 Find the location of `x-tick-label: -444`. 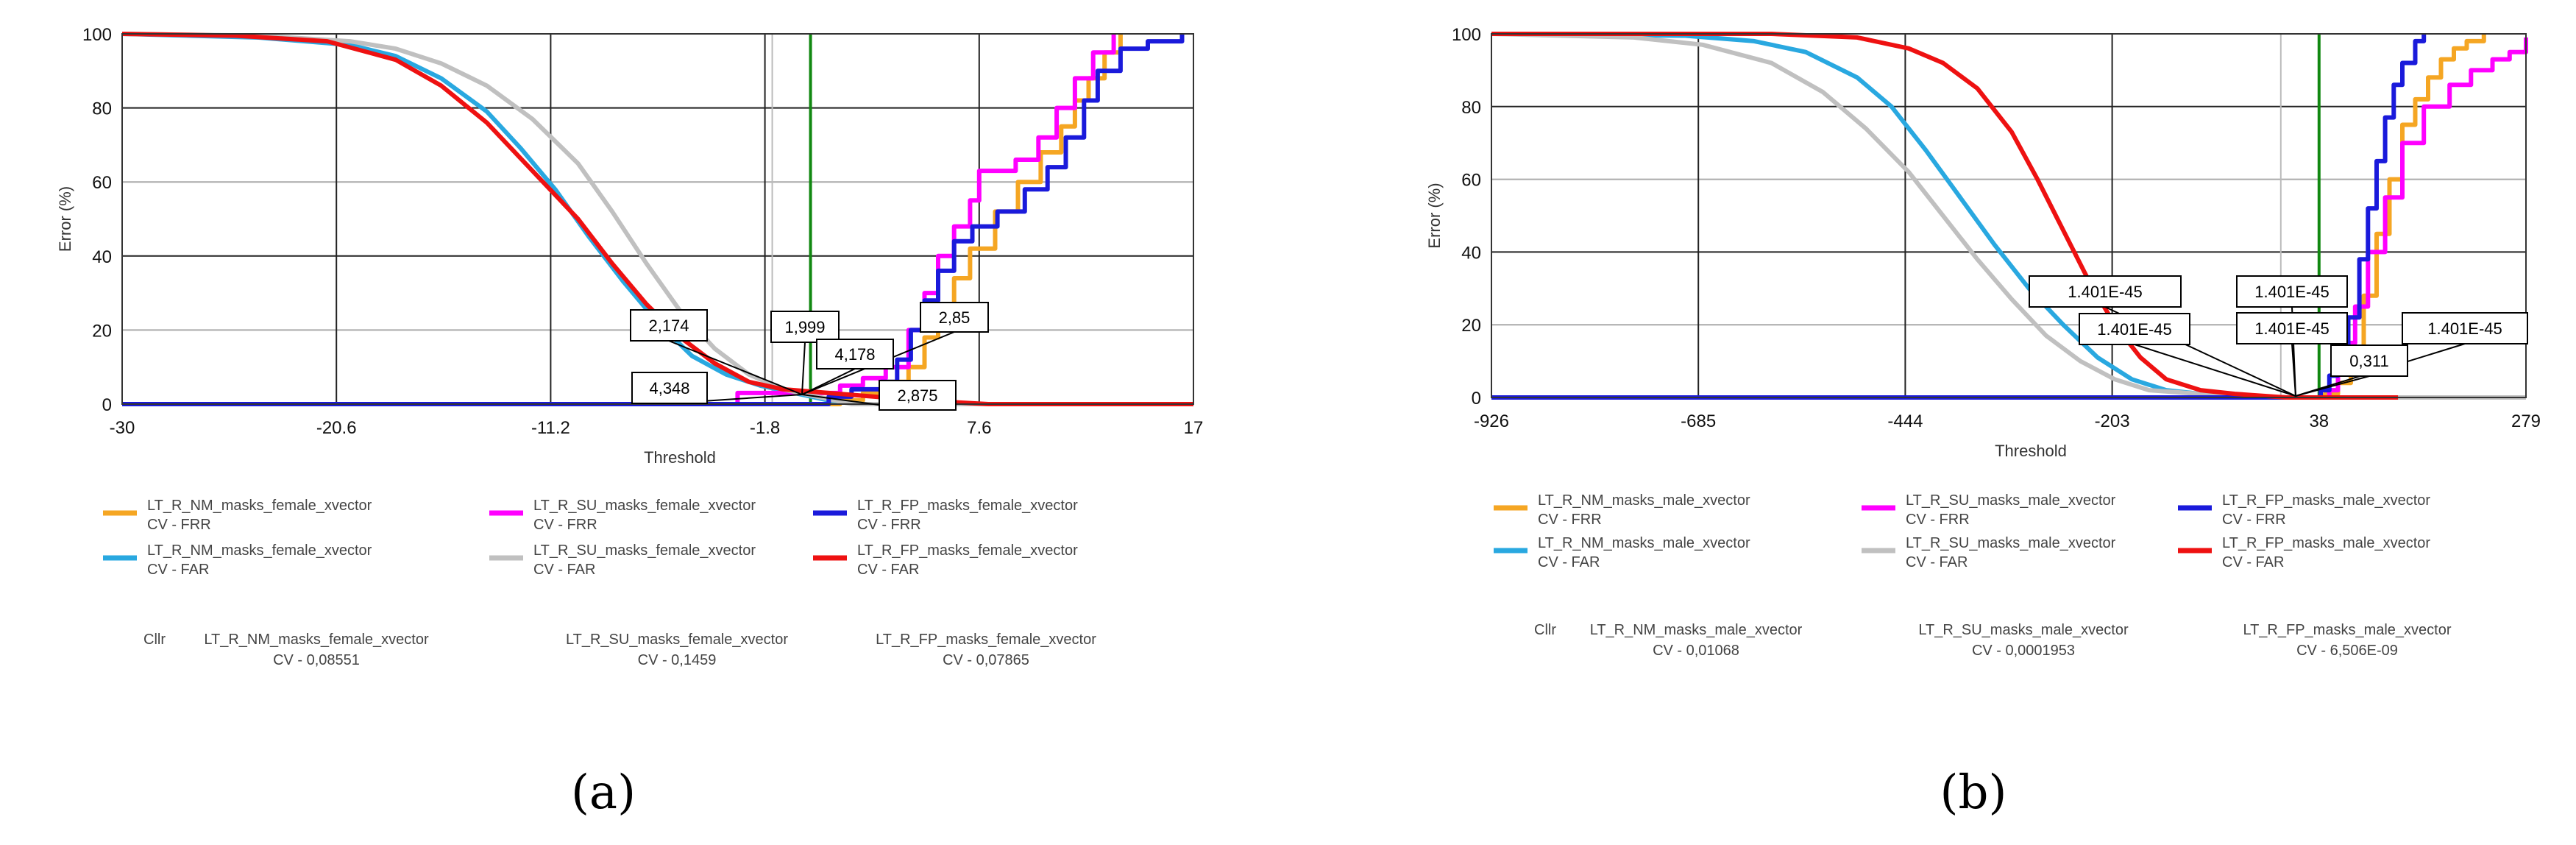

x-tick-label: -444 is located at coordinates (1905, 421).